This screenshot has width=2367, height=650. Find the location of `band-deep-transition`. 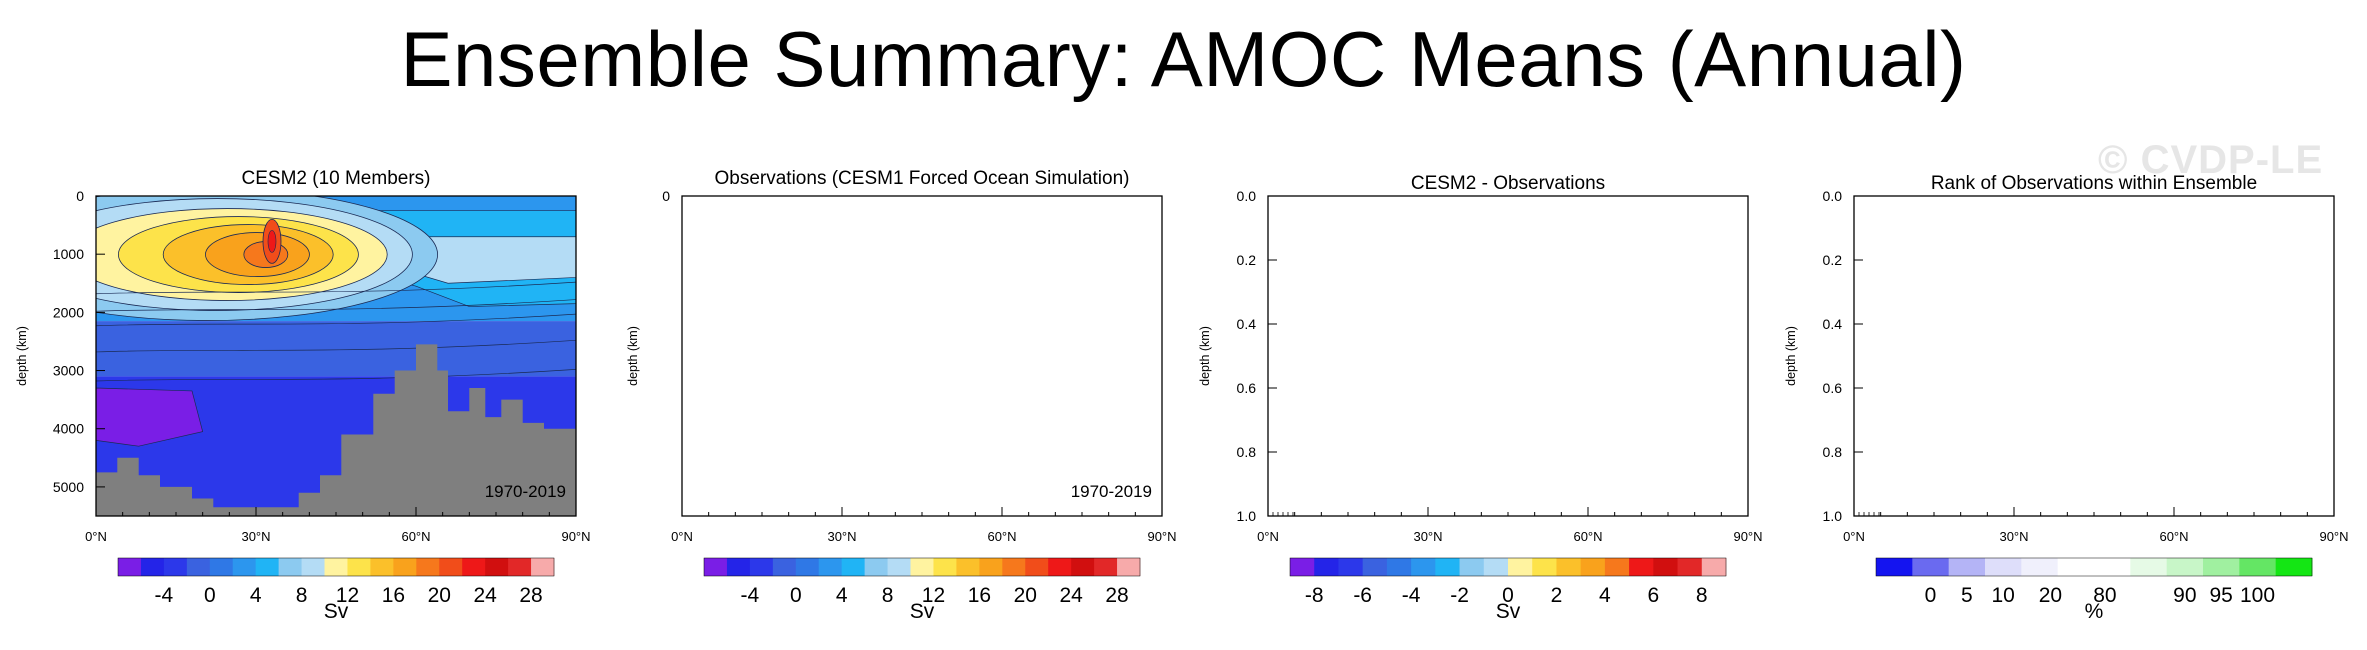

band-deep-transition is located at coordinates (336, 349).